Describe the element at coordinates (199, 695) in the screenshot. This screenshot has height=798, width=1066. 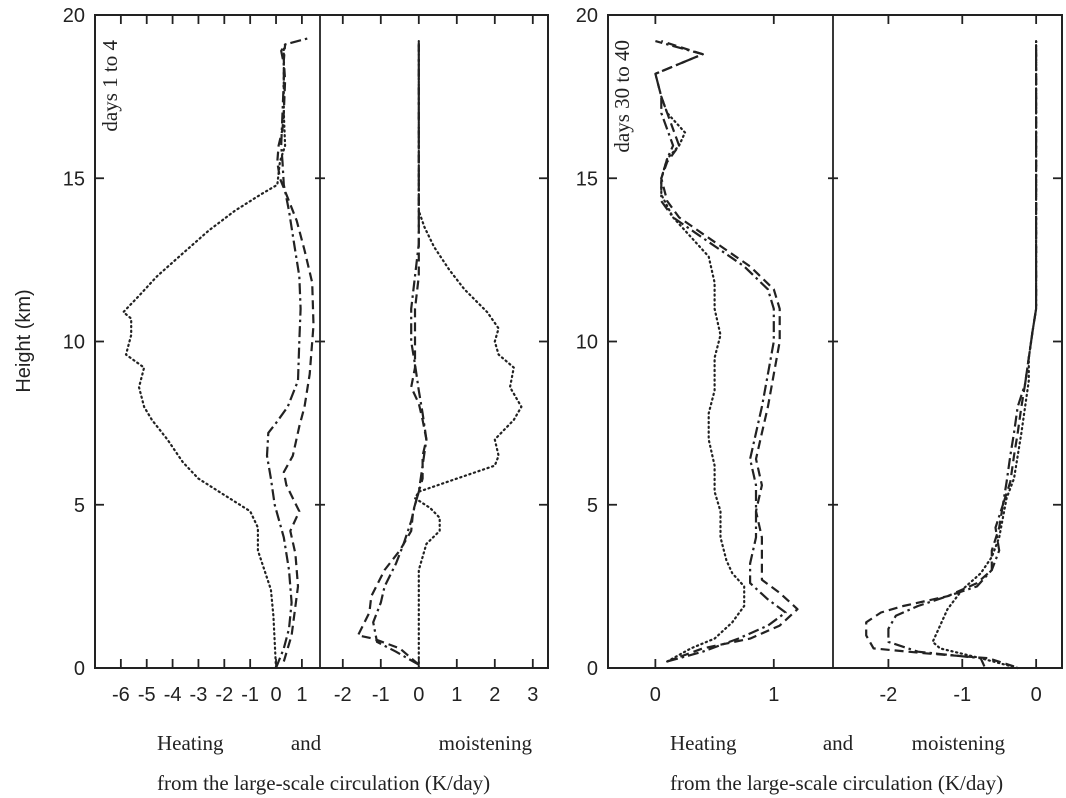
I see `x-tick-label: -3` at that location.